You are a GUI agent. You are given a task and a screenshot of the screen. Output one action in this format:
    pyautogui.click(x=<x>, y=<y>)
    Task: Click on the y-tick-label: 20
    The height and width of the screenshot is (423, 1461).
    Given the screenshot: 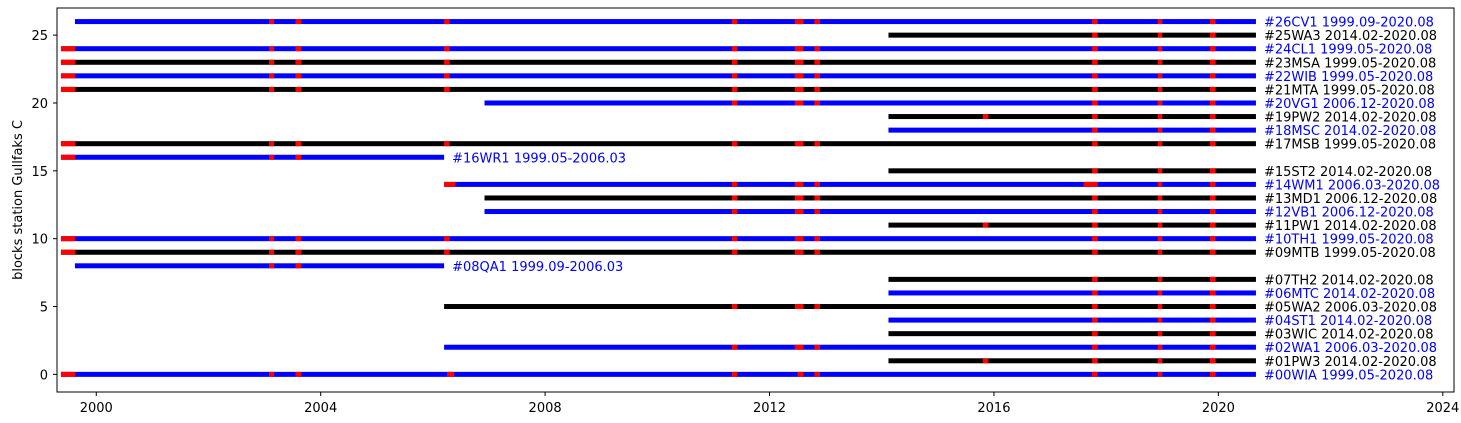 What is the action you would take?
    pyautogui.click(x=39, y=104)
    